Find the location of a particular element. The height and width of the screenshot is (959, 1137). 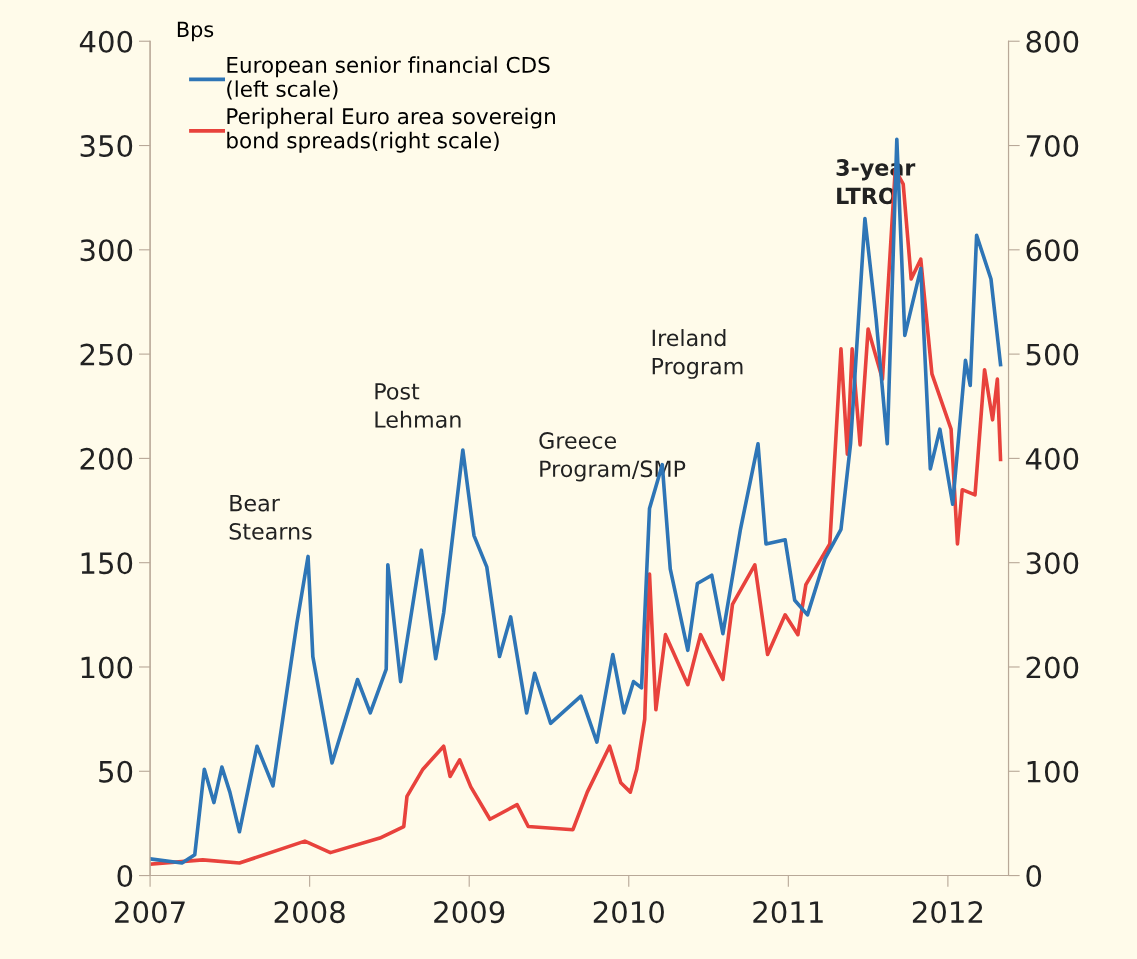

y2-tick-label: 100 is located at coordinates (1053, 771).